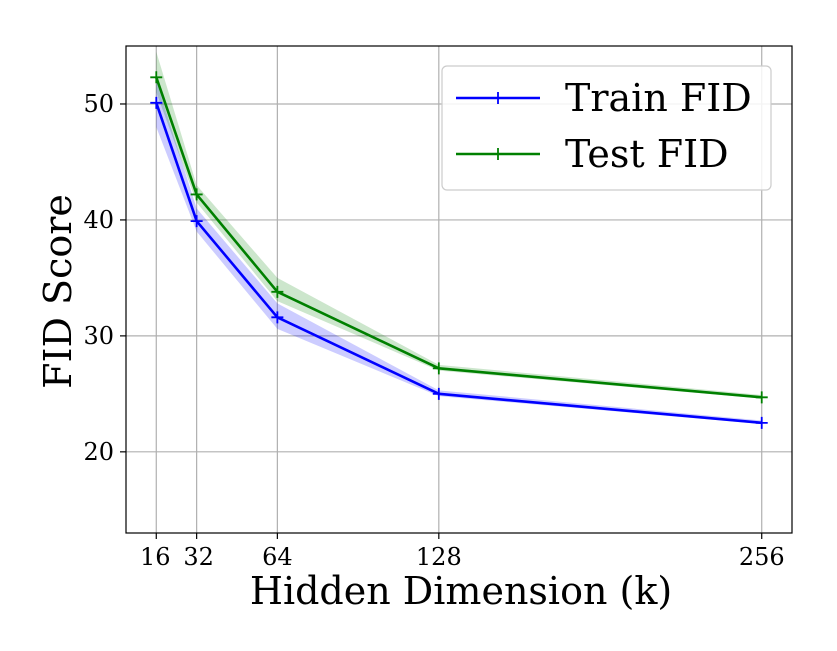  I want to click on y-tick-label: 20, so click(98, 452).